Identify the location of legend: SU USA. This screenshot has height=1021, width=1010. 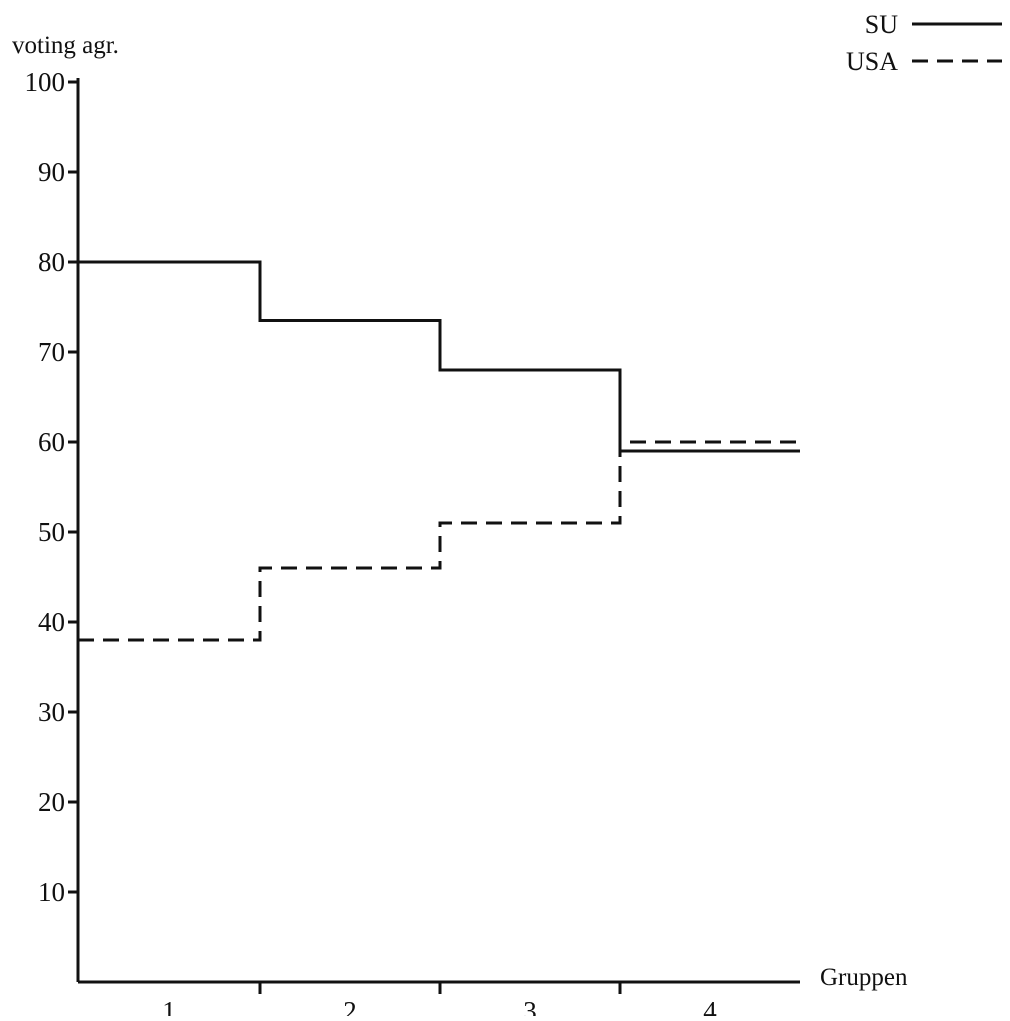
(924, 43).